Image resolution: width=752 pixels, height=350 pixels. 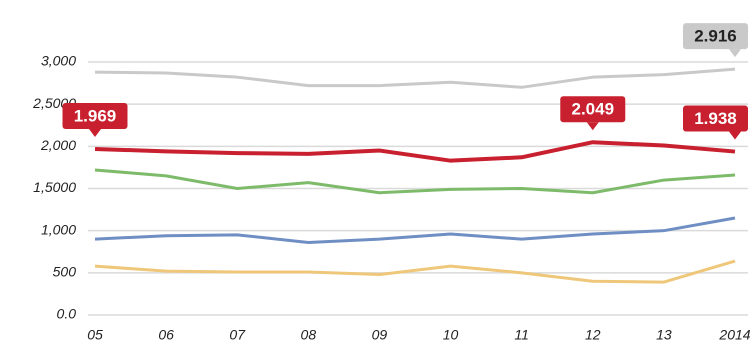 I want to click on x-tick-label: 07, so click(x=237, y=335).